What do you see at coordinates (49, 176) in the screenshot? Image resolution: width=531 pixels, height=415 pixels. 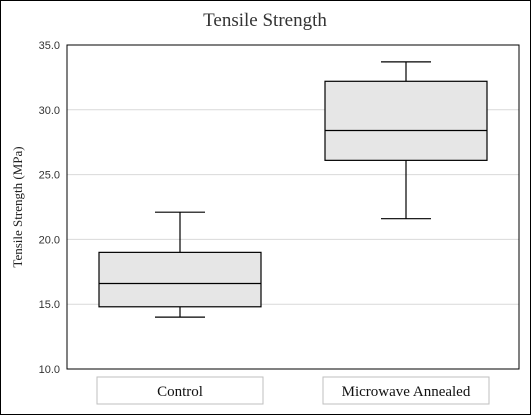 I see `y-tick-label: 25.0` at bounding box center [49, 176].